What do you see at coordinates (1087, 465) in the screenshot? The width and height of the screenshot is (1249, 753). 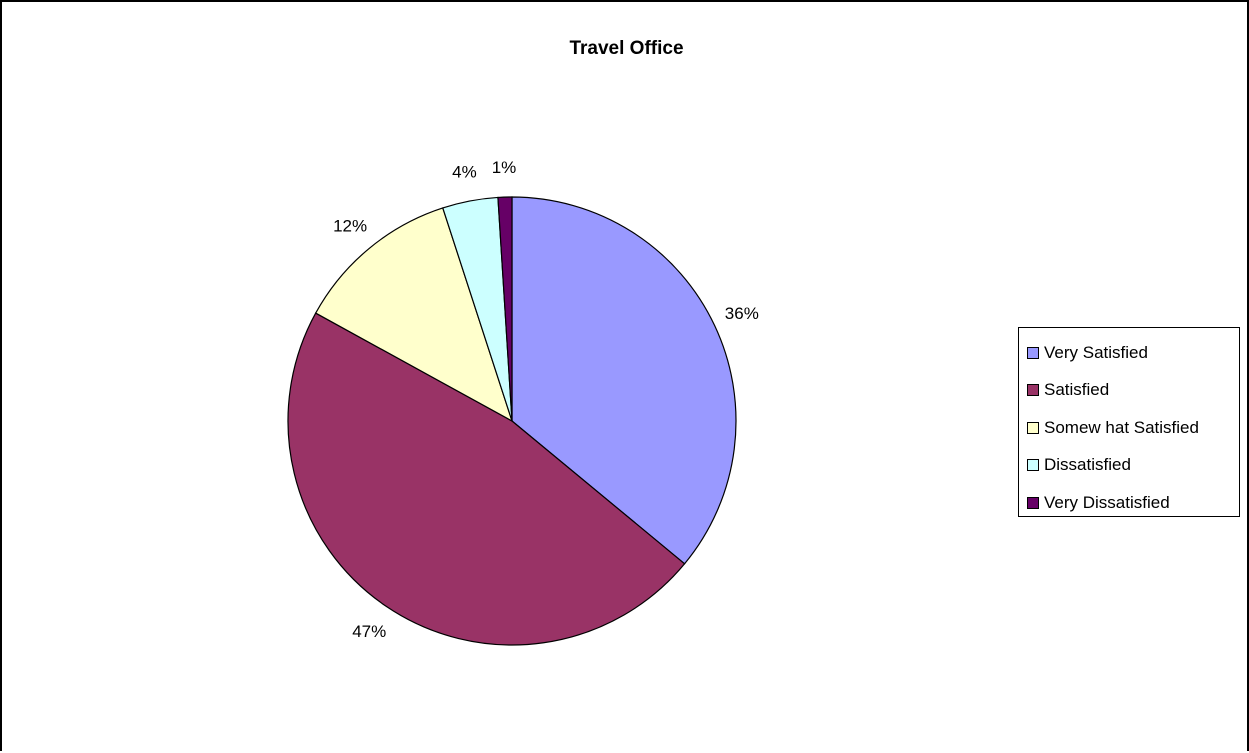 I see `legend-label: Dissatisfied` at bounding box center [1087, 465].